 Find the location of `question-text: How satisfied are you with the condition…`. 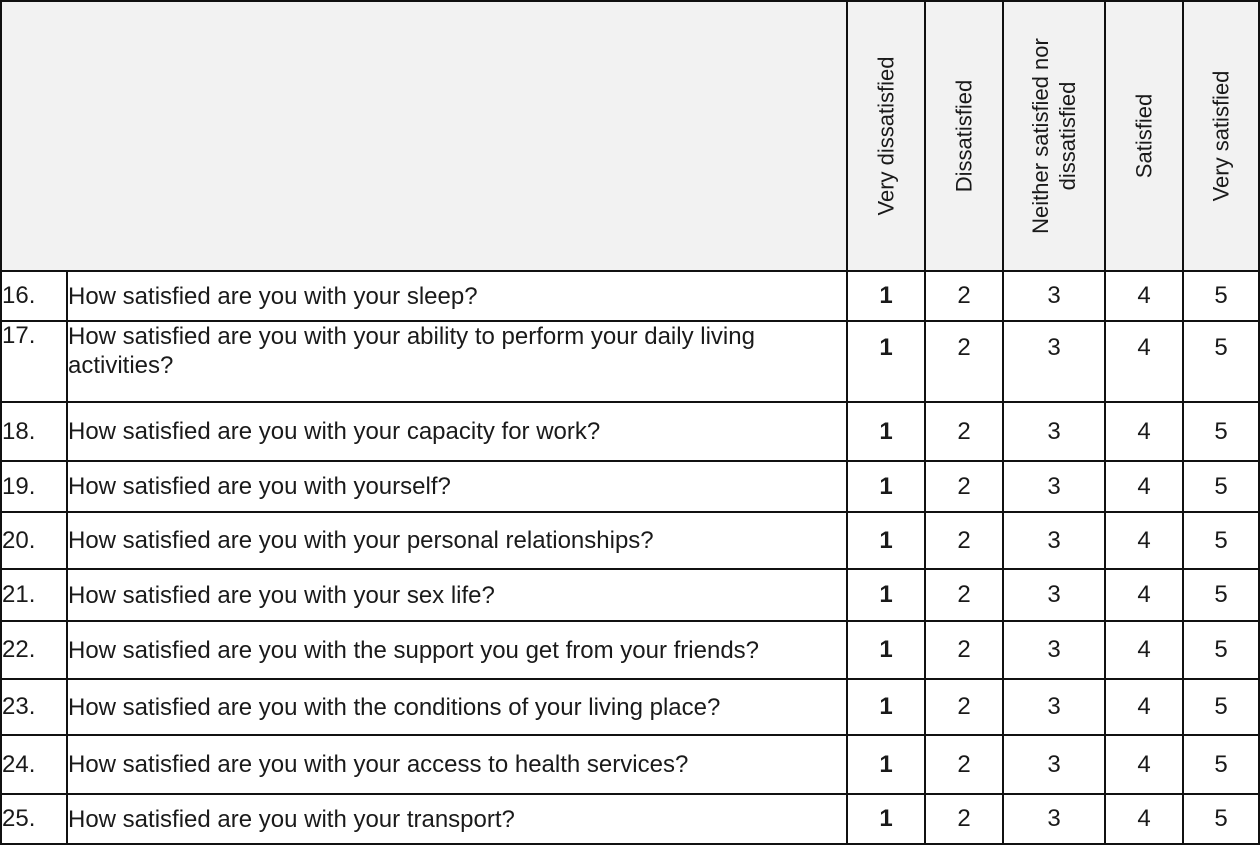

question-text: How satisfied are you with the condition… is located at coordinates (457, 707).